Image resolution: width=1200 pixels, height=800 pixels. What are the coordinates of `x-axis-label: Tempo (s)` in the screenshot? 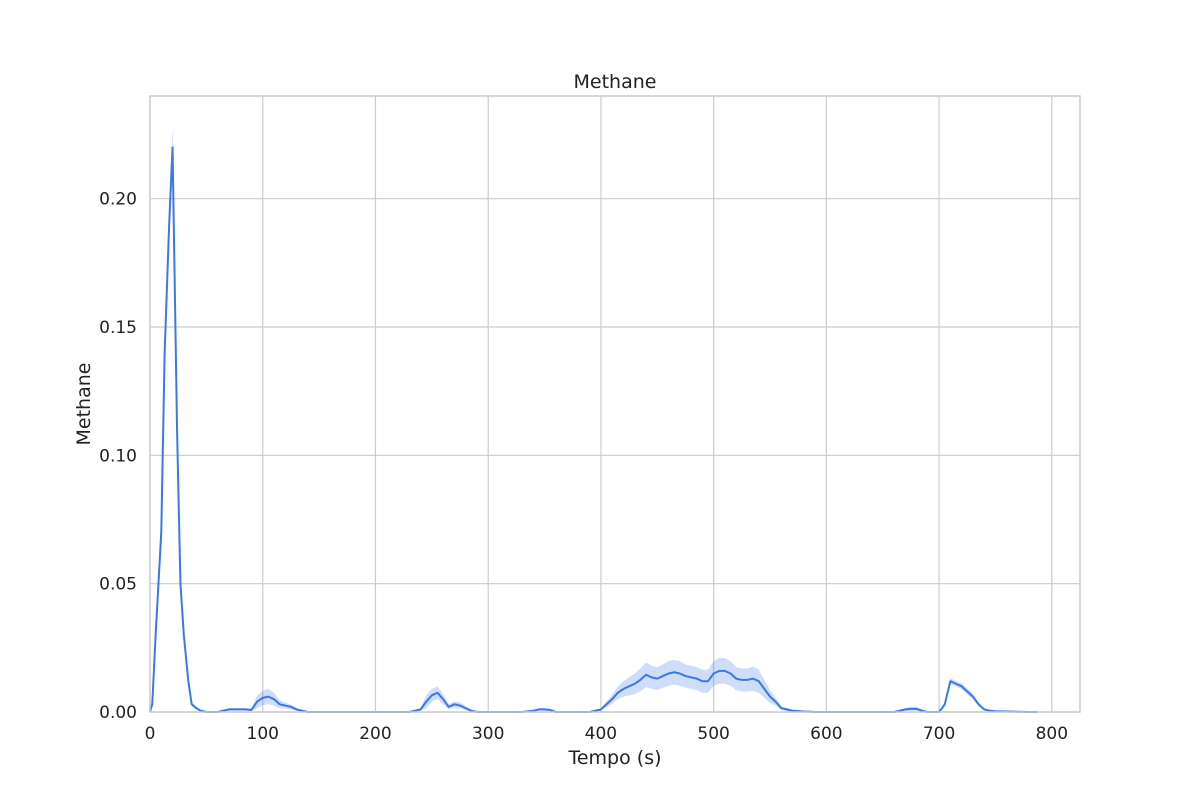 It's located at (614, 758).